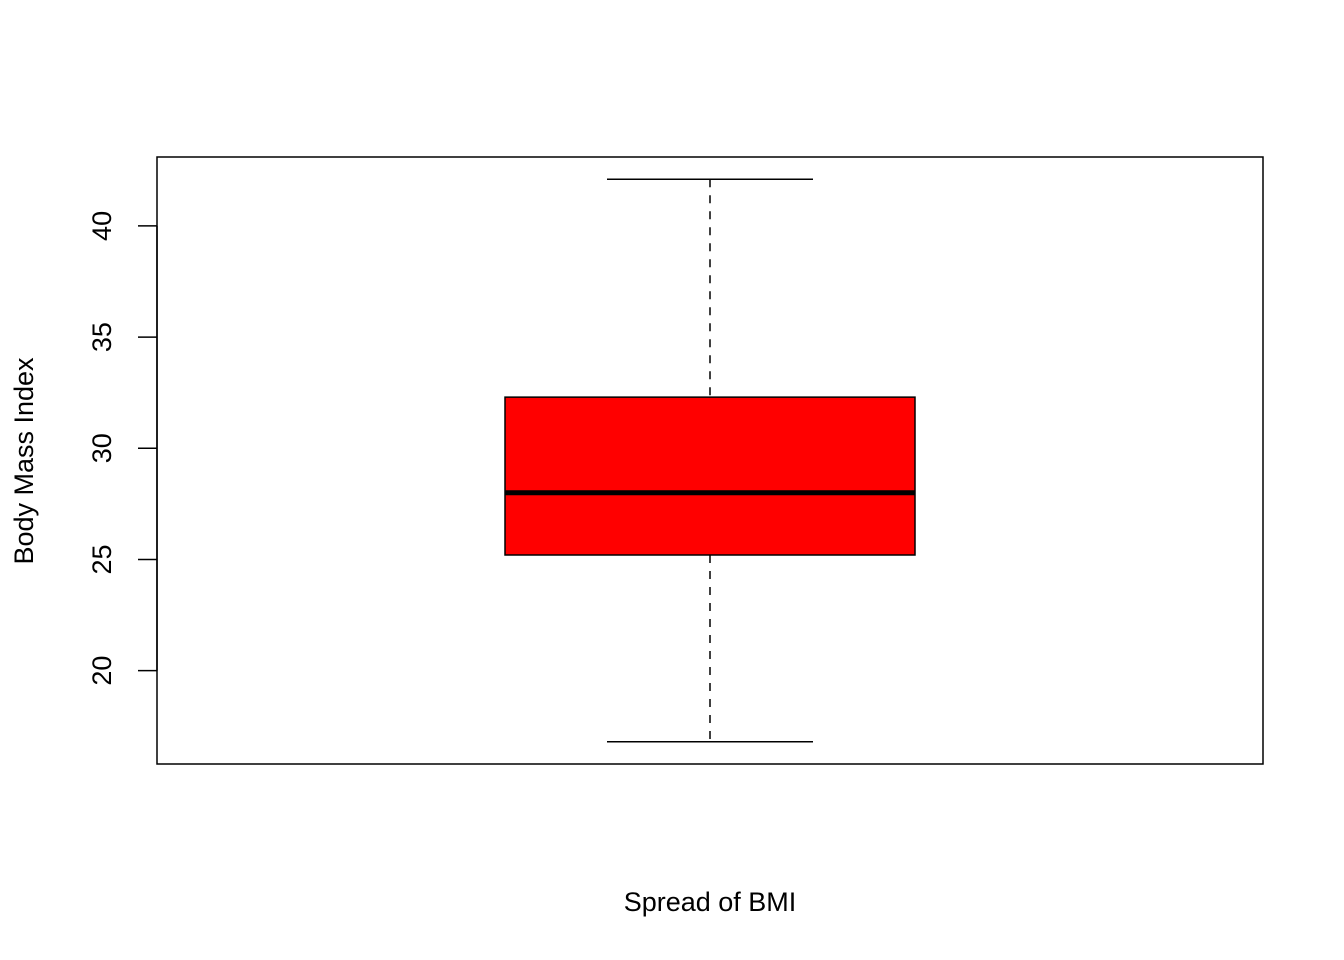 This screenshot has height=960, width=1344. Describe the element at coordinates (122, 448) in the screenshot. I see `y-axis: 20 25 30 35 40` at that location.